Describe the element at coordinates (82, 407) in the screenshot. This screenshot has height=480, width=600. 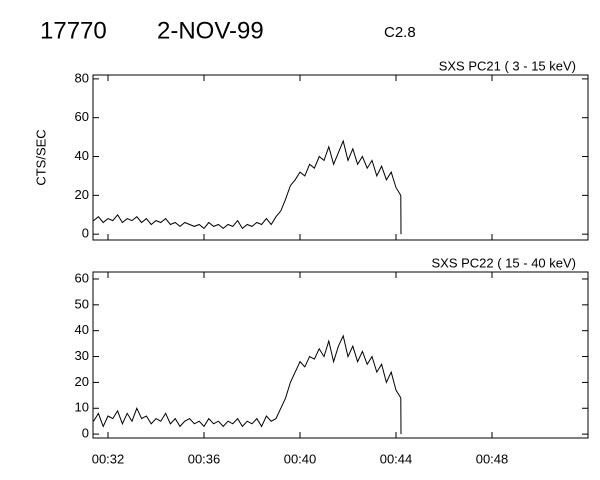
I see `y-tick-label: 10` at that location.